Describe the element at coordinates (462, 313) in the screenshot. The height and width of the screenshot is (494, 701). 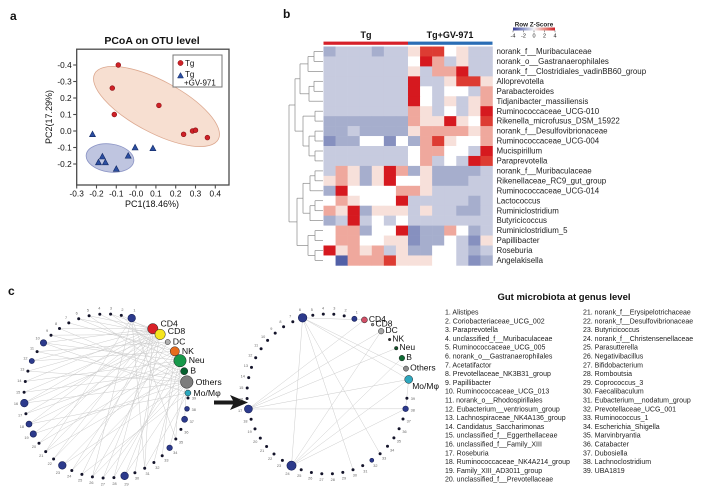
I see `svg-text: 1. Alistipes` at that location.